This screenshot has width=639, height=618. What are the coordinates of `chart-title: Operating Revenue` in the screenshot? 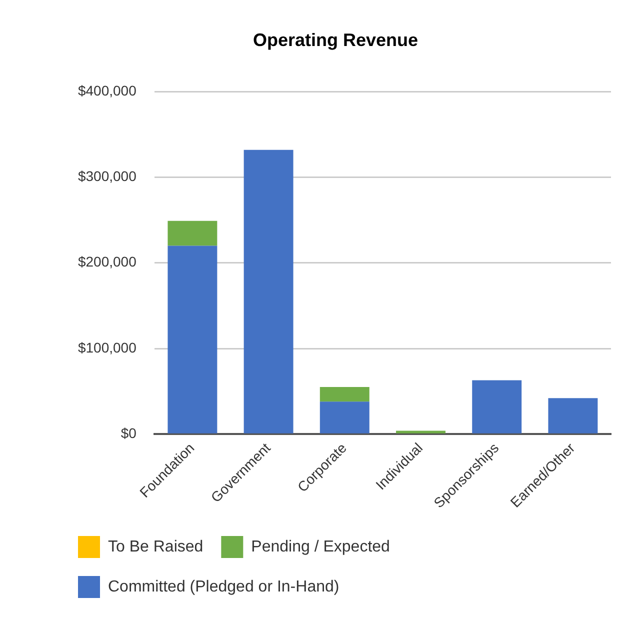 It's located at (335, 40).